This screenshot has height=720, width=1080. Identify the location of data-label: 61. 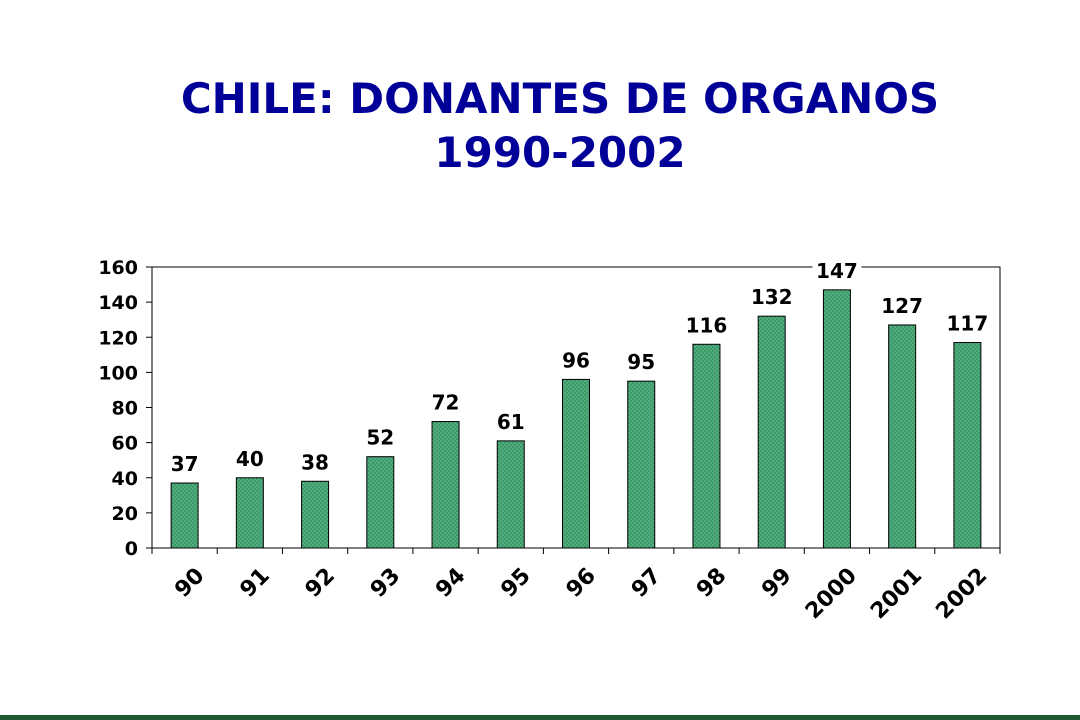
(511, 422).